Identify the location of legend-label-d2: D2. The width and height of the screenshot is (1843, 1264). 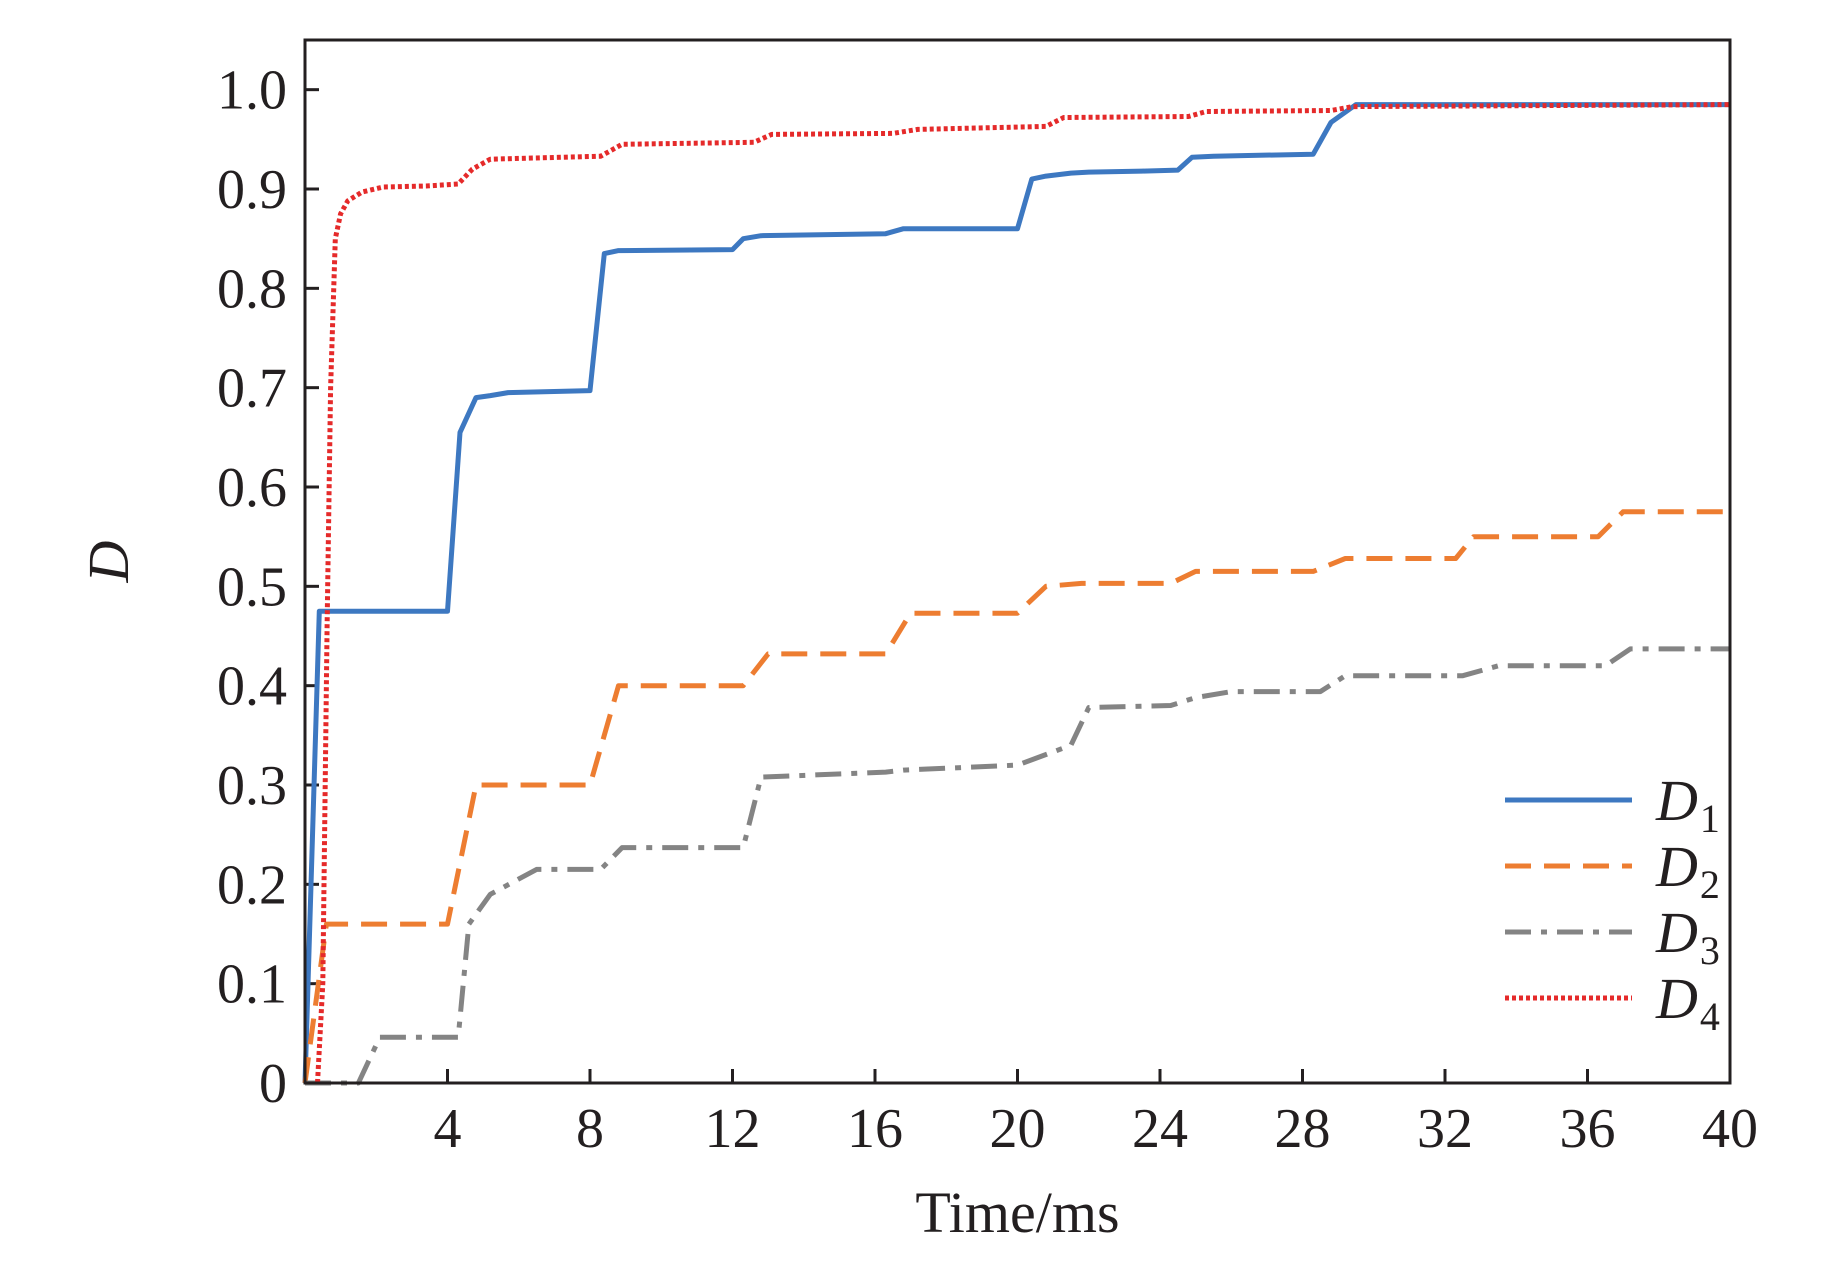
(1687, 870).